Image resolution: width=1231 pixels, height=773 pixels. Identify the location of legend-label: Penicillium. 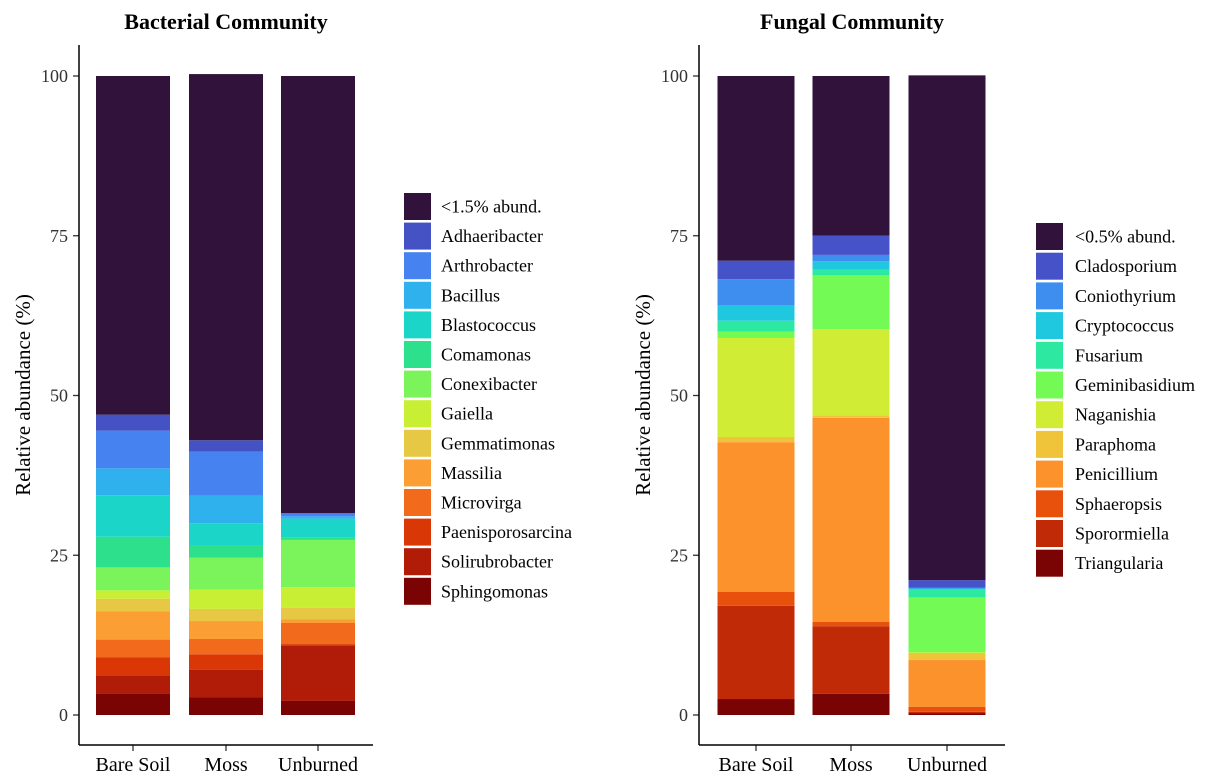
(1116, 474).